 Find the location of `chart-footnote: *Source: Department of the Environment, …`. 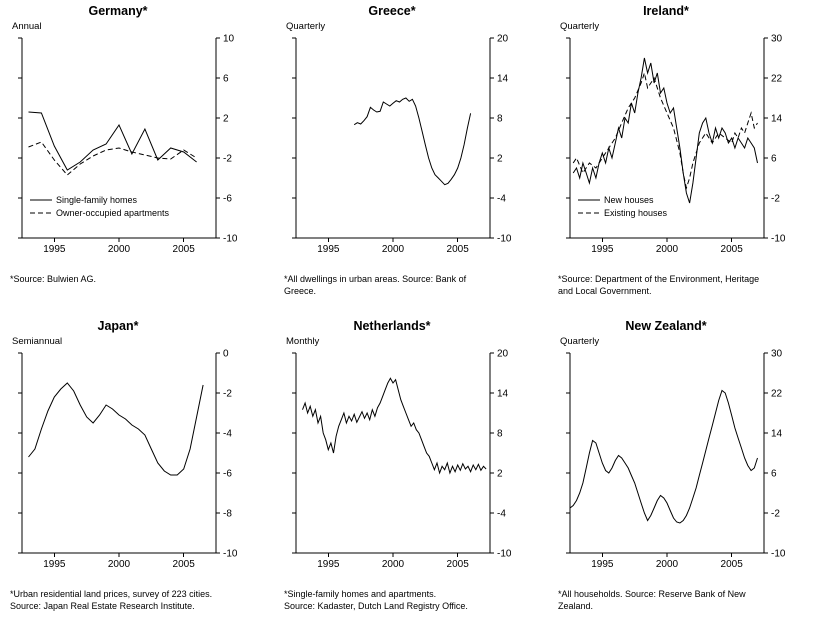

chart-footnote: *Source: Department of the Environment, … is located at coordinates (659, 285).